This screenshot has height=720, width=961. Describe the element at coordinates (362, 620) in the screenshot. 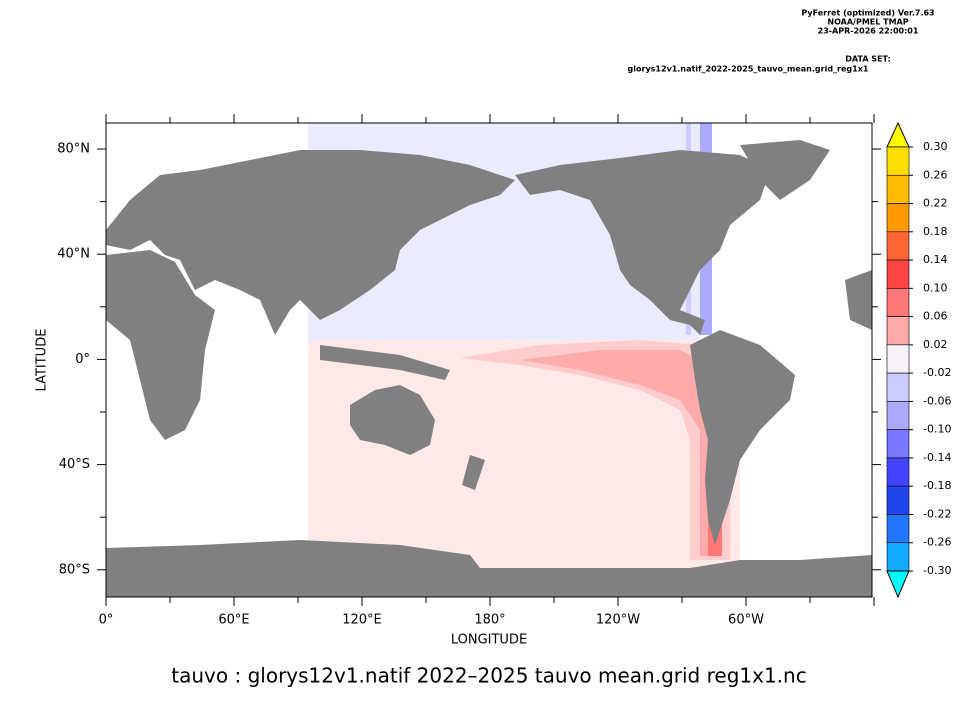

I see `x-tick-label: 120°E` at that location.